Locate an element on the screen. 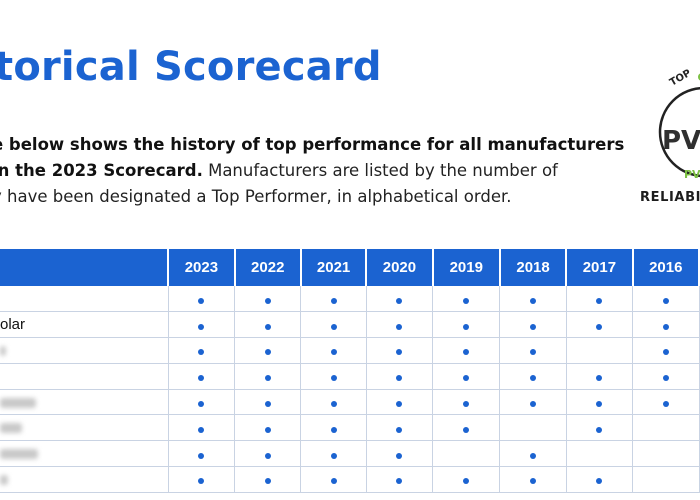 The height and width of the screenshot is (500, 700). year-header-2020: 2020 is located at coordinates (400, 267).